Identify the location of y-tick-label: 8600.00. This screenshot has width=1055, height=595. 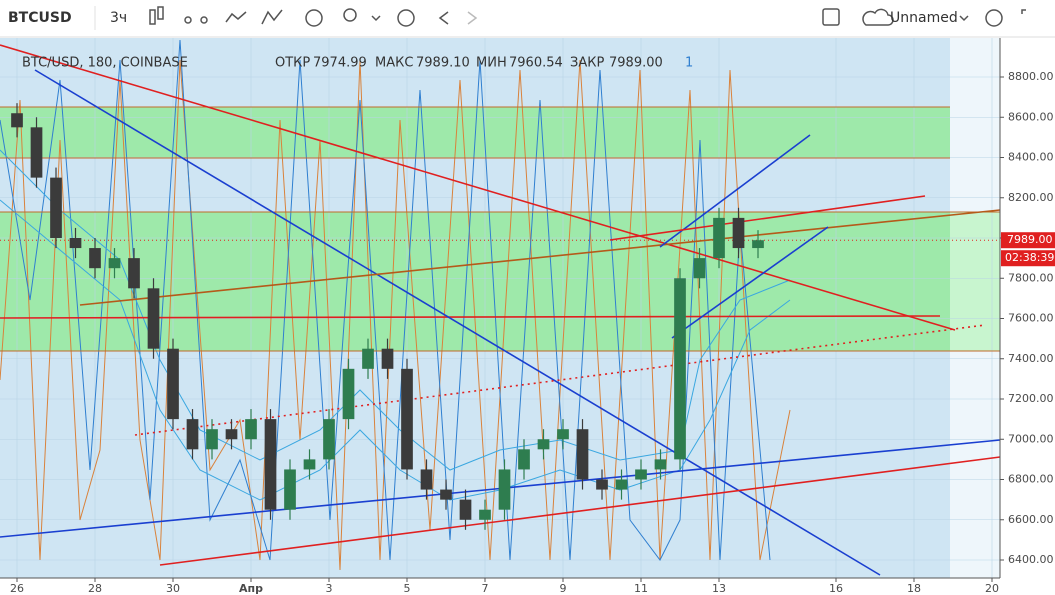
(1031, 116).